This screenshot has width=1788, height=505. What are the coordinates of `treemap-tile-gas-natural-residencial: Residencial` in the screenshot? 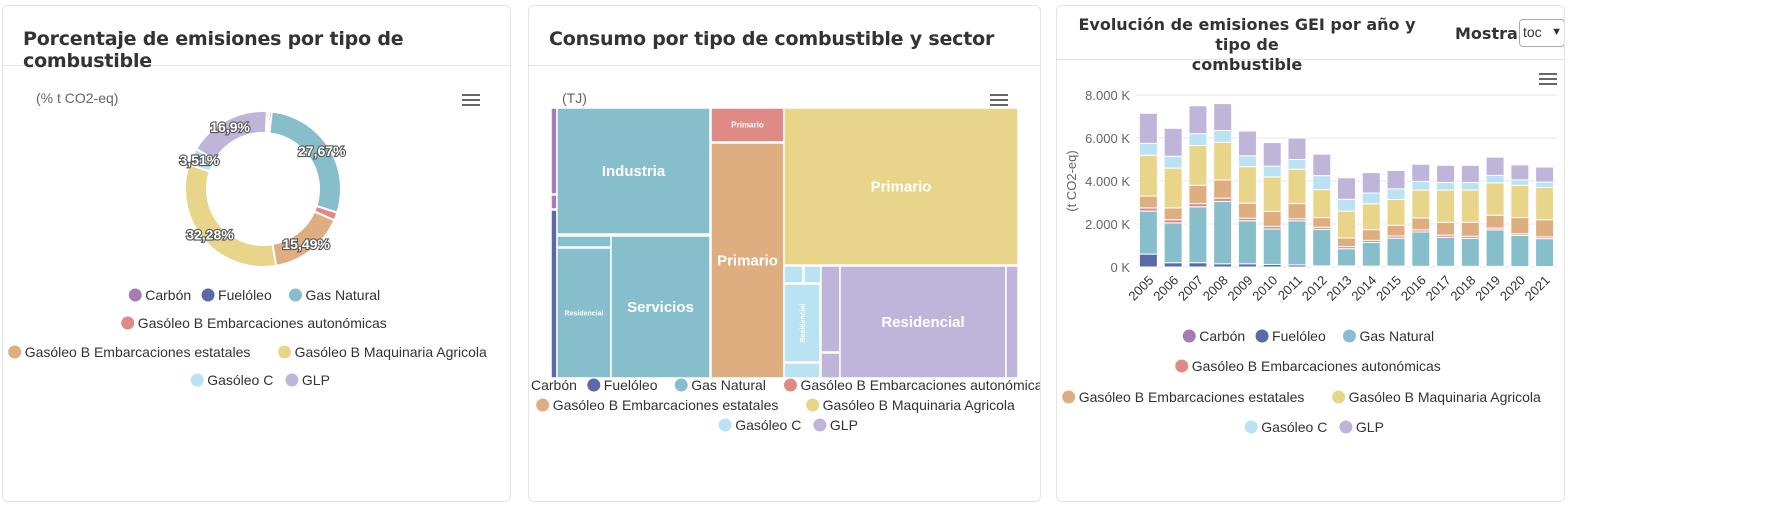 It's located at (584, 313).